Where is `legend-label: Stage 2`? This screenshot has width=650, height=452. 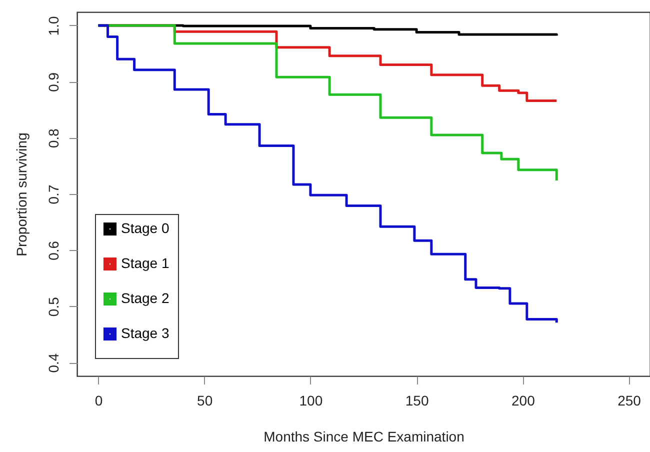 legend-label: Stage 2 is located at coordinates (145, 298).